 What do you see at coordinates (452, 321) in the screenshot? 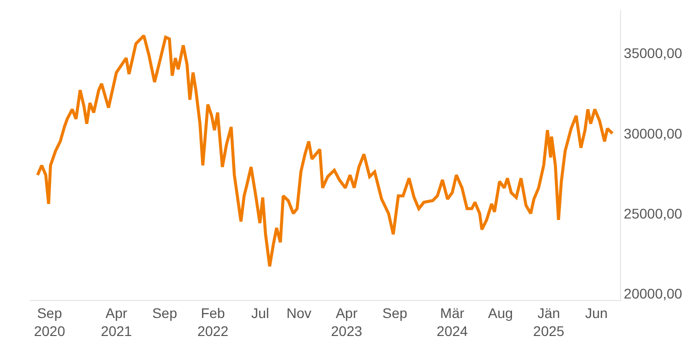
I see `x-tick-label: Mär 2024` at bounding box center [452, 321].